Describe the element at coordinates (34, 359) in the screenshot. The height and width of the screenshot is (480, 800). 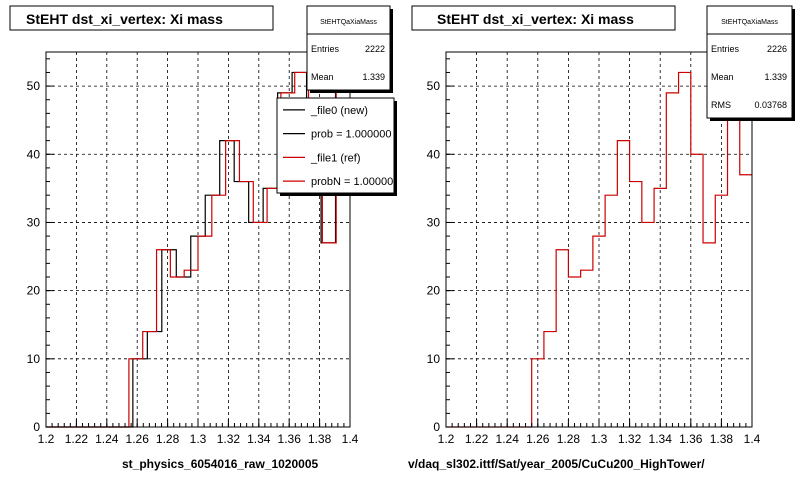
I see `left-y-tick-label: 10` at that location.